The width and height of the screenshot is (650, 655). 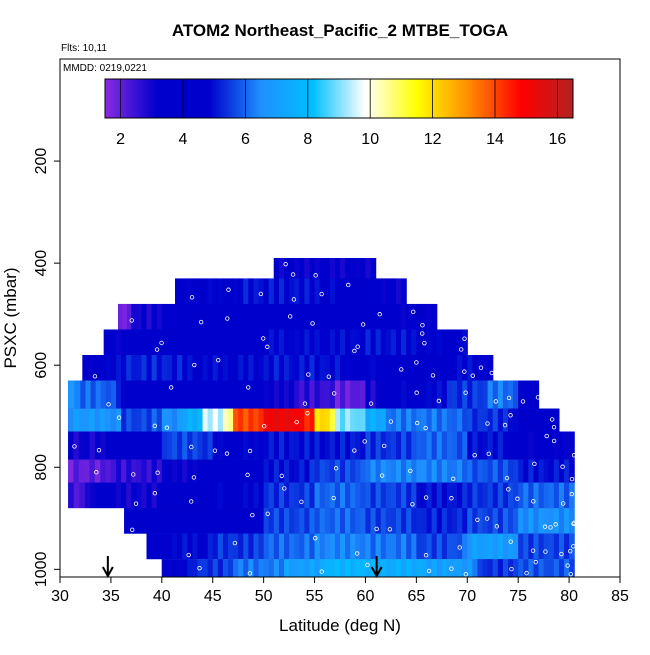 I want to click on x-tick-label: 50, so click(x=264, y=596).